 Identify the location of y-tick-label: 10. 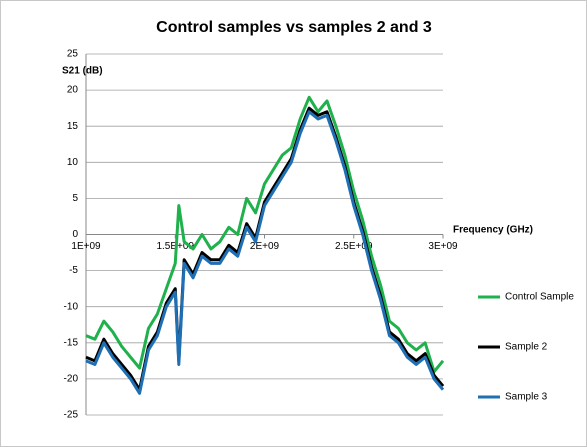
(73, 162).